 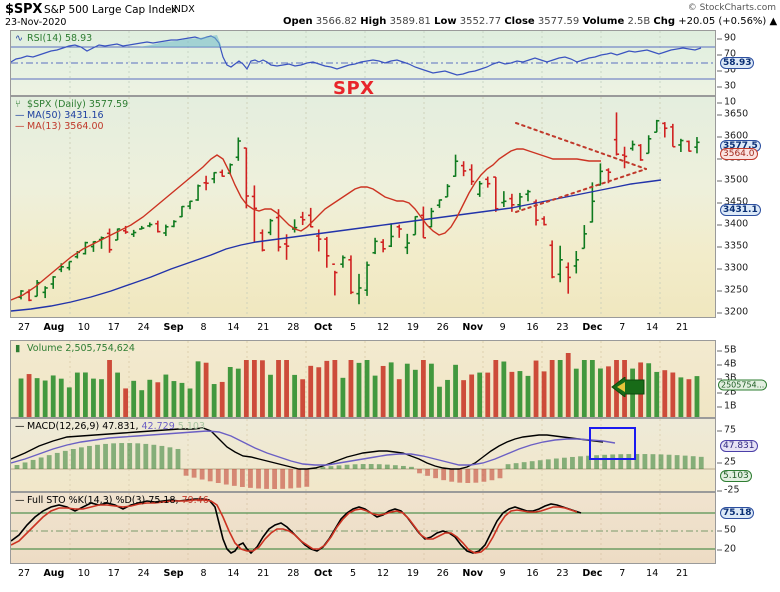 What do you see at coordinates (726, 430) in the screenshot?
I see `macd-tick-75: 75` at bounding box center [726, 430].